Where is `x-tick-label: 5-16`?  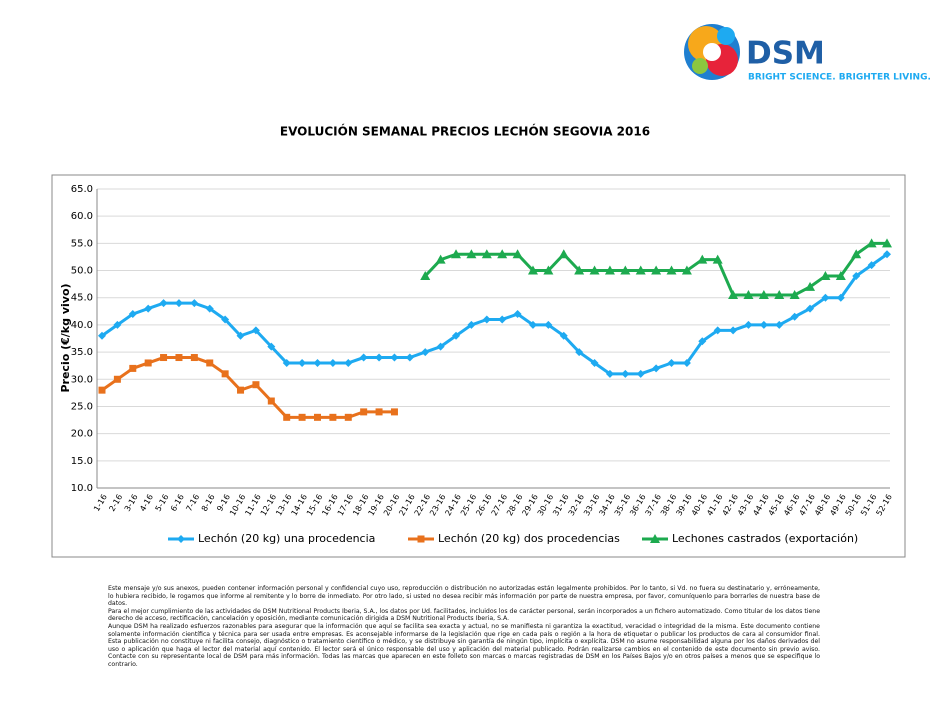
x-tick-label: 5-16 is located at coordinates (162, 503).